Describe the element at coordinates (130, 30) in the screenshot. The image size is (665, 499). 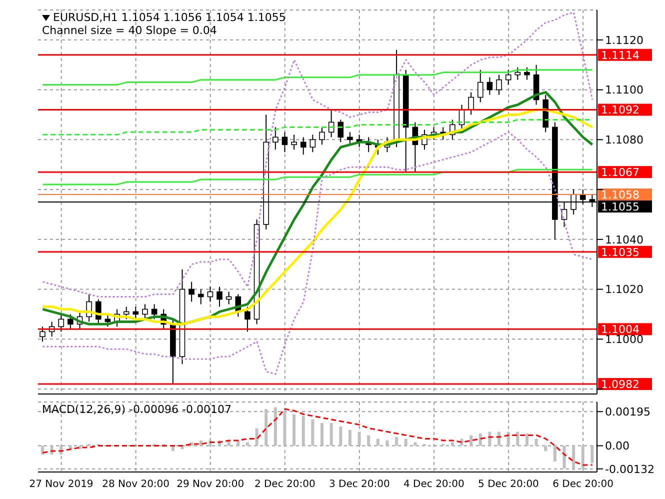
I see `text: Channel size = 40 Slope = 0.04` at that location.